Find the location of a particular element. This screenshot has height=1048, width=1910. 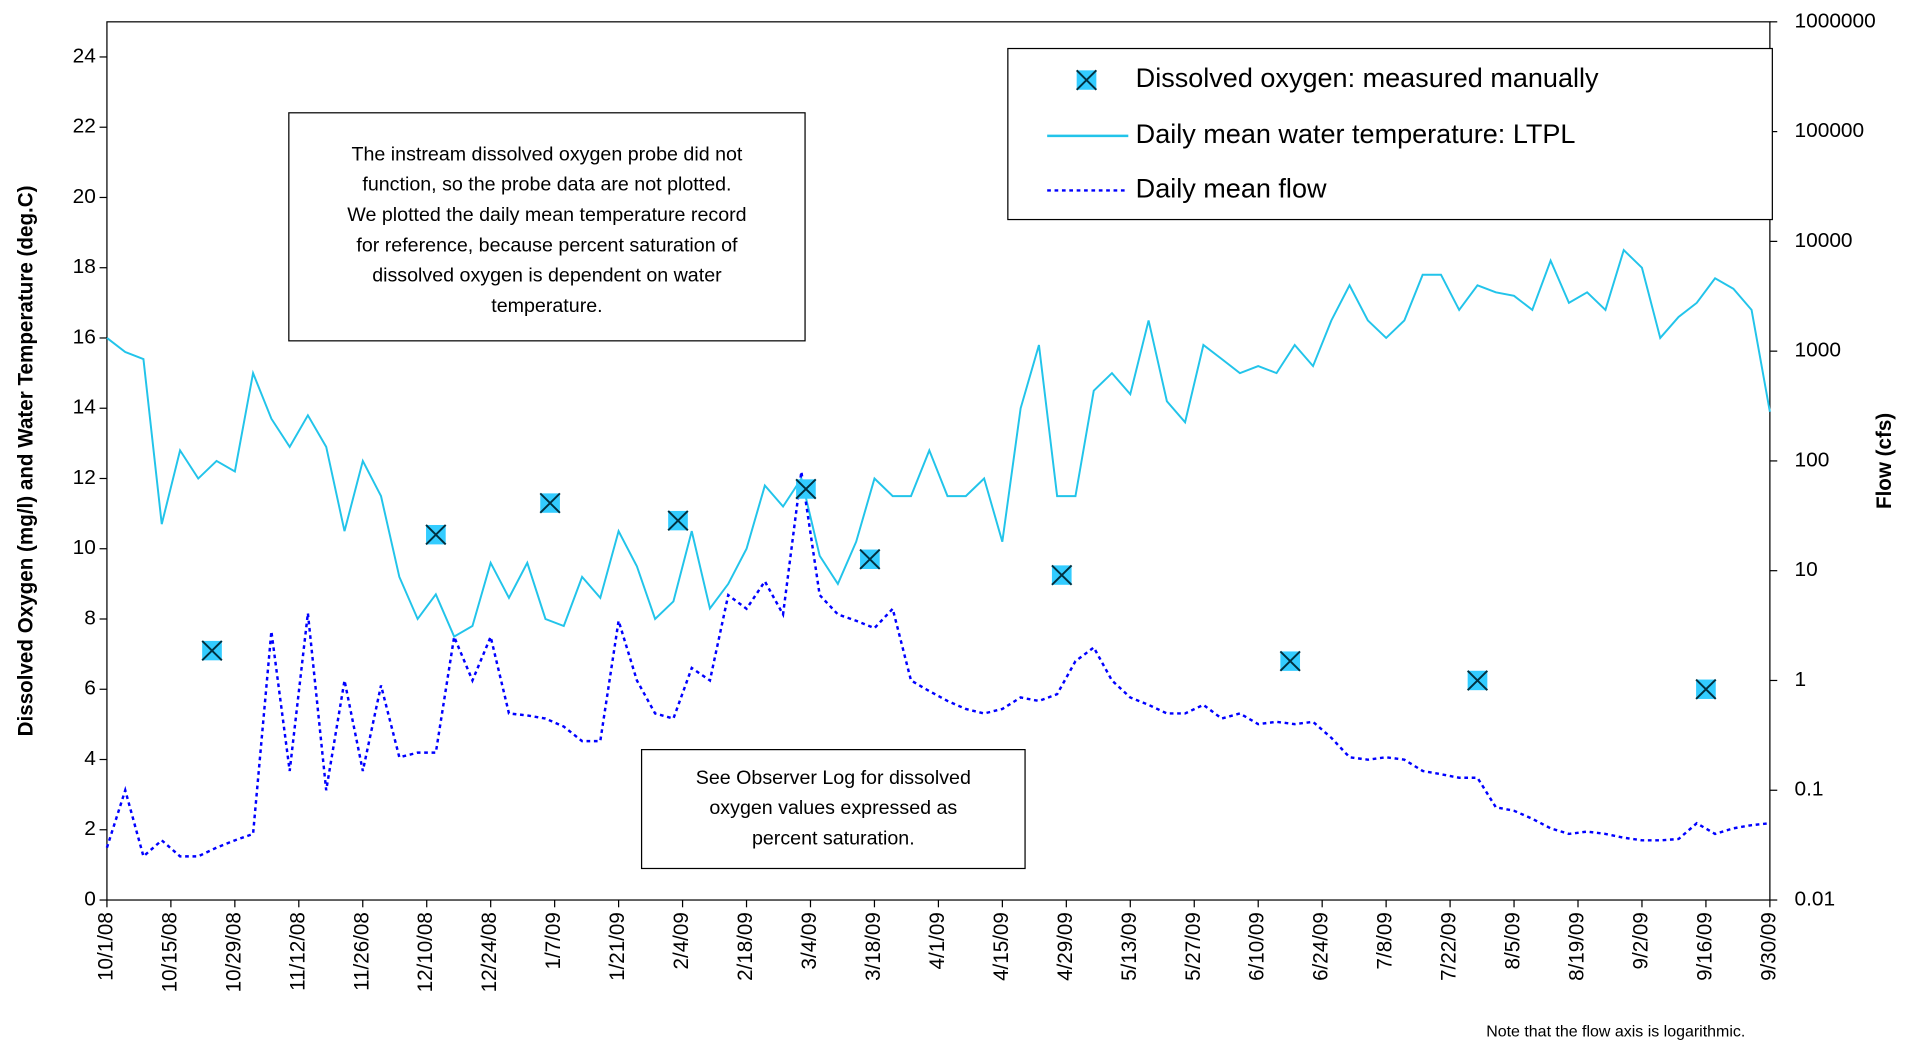

annotation-text: temperature. is located at coordinates (546, 306).